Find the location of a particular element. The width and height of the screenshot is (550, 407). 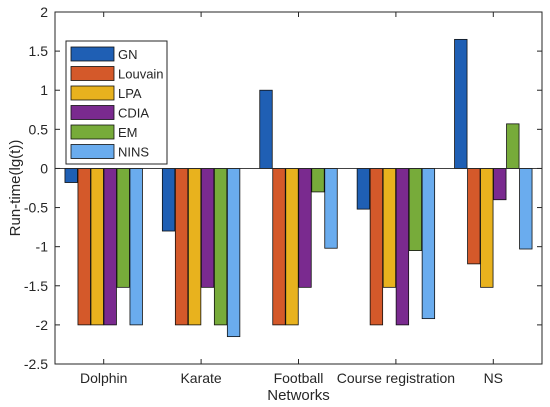

y-tick-label: 0 is located at coordinates (44, 168).